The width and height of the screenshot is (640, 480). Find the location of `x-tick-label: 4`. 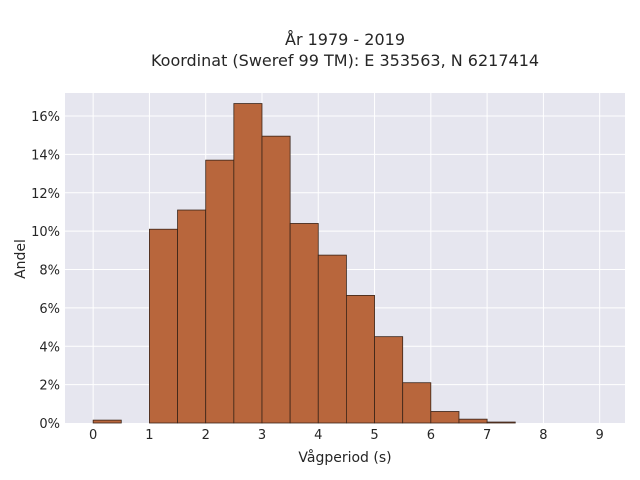

x-tick-label: 4 is located at coordinates (318, 435).